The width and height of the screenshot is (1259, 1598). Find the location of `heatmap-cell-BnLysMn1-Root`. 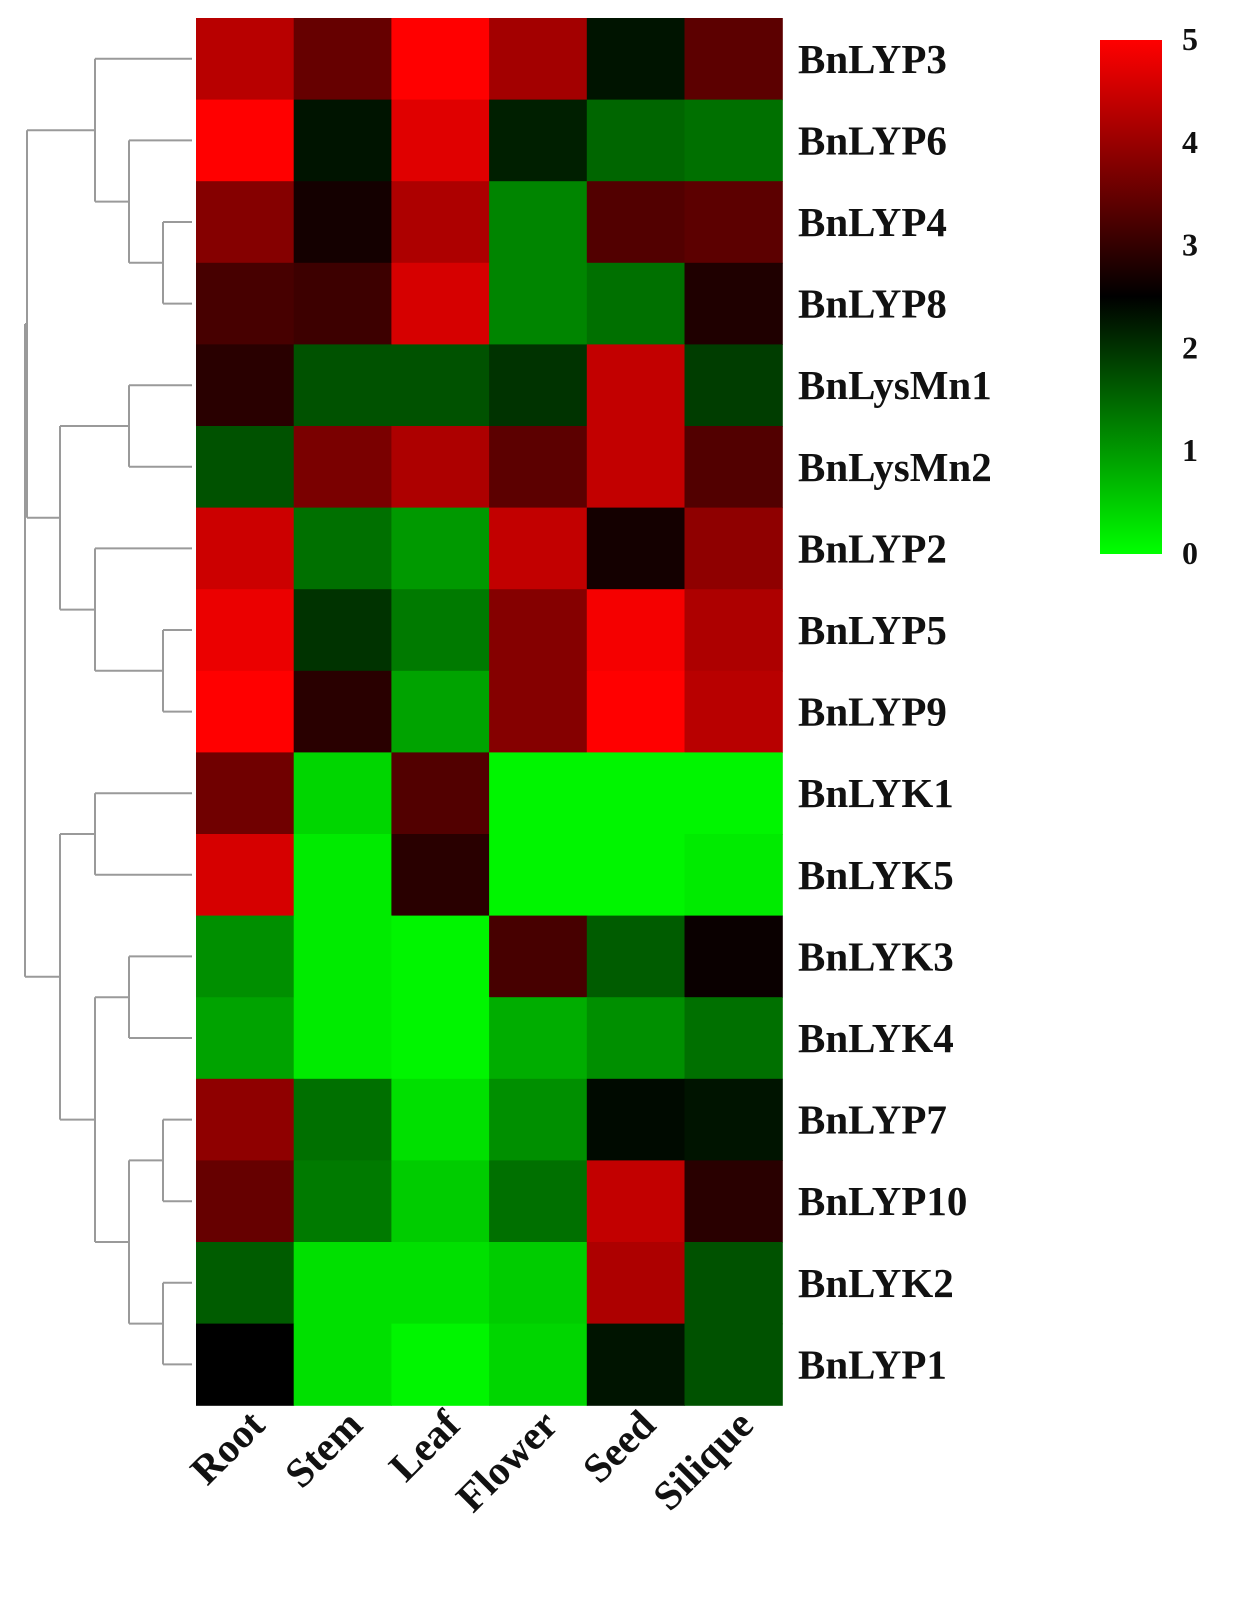

heatmap-cell-BnLysMn1-Root is located at coordinates (245, 385).